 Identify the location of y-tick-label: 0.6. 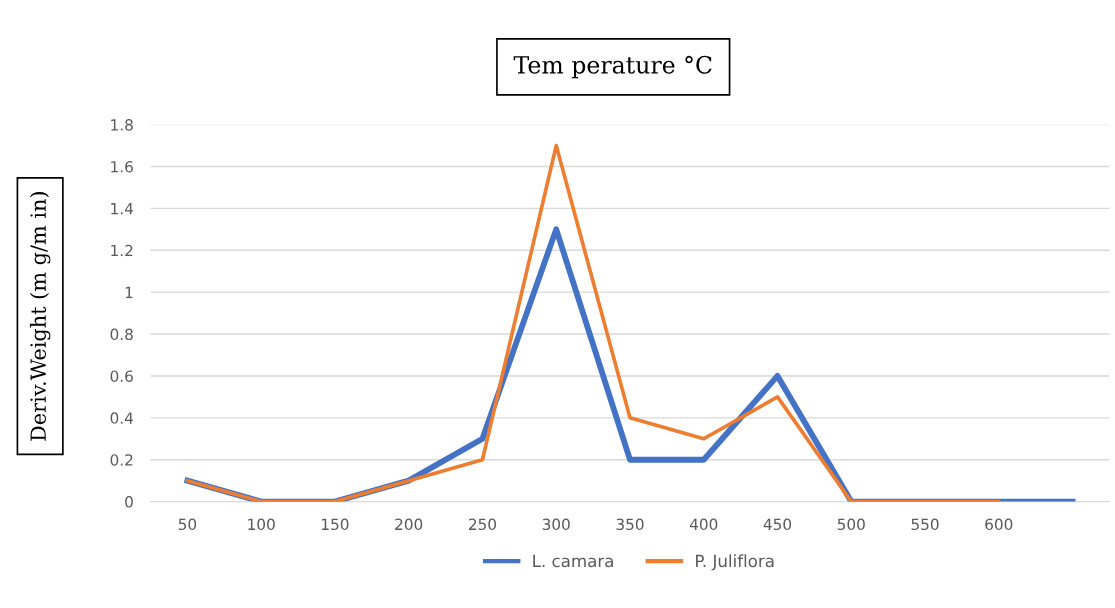
(121, 376).